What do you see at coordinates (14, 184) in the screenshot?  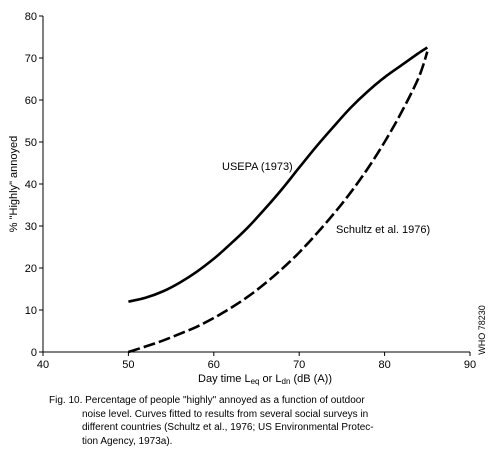 I see `y-axis-title: % "Highly" annoyed` at bounding box center [14, 184].